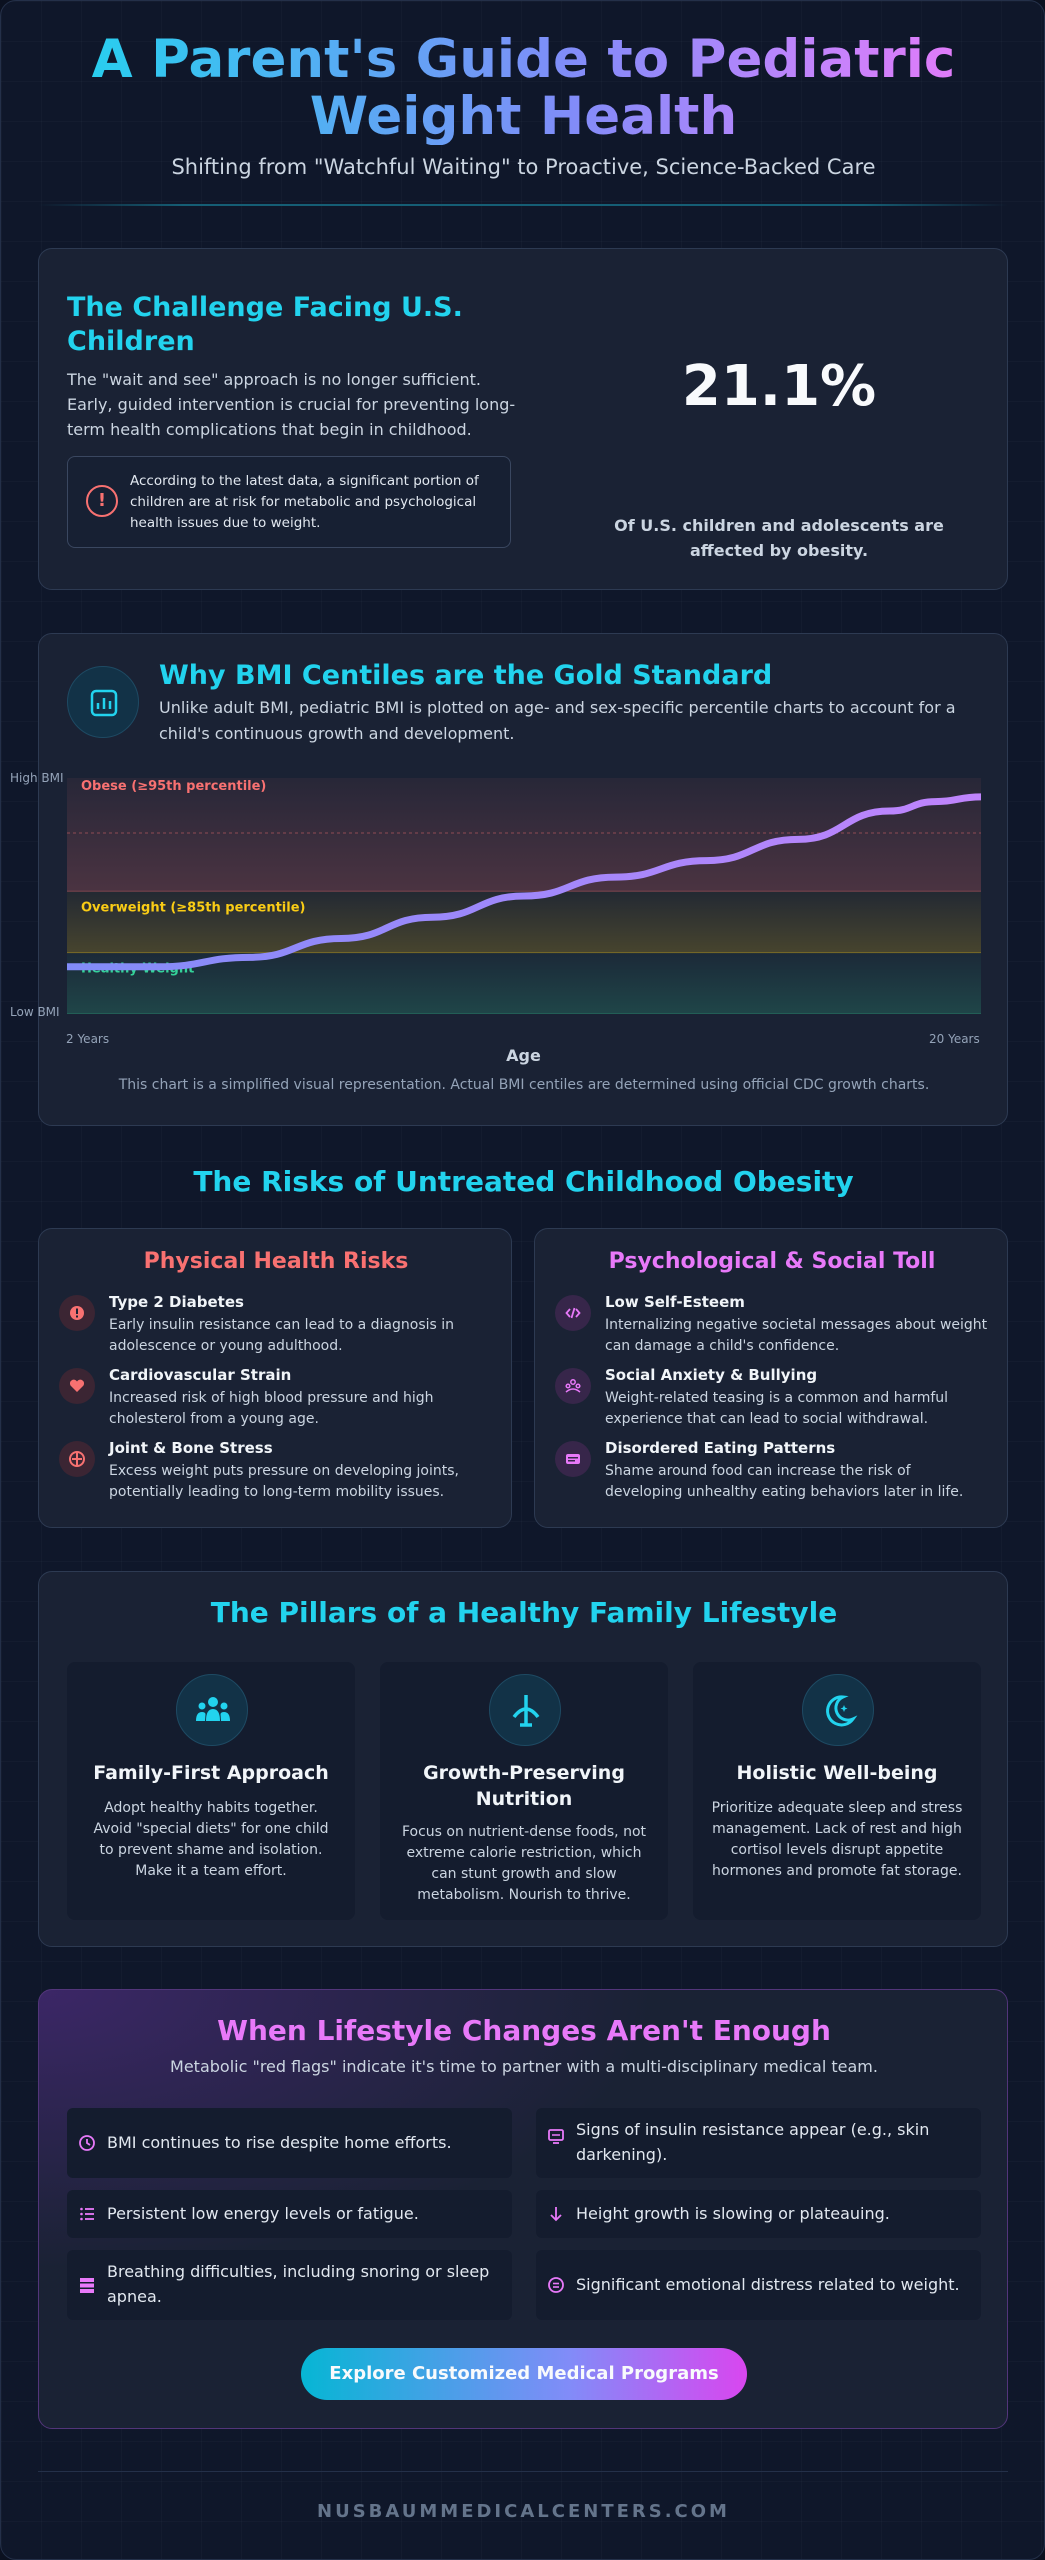 The image size is (1045, 2560). I want to click on pillar-title: Holistic Well-being, so click(837, 1773).